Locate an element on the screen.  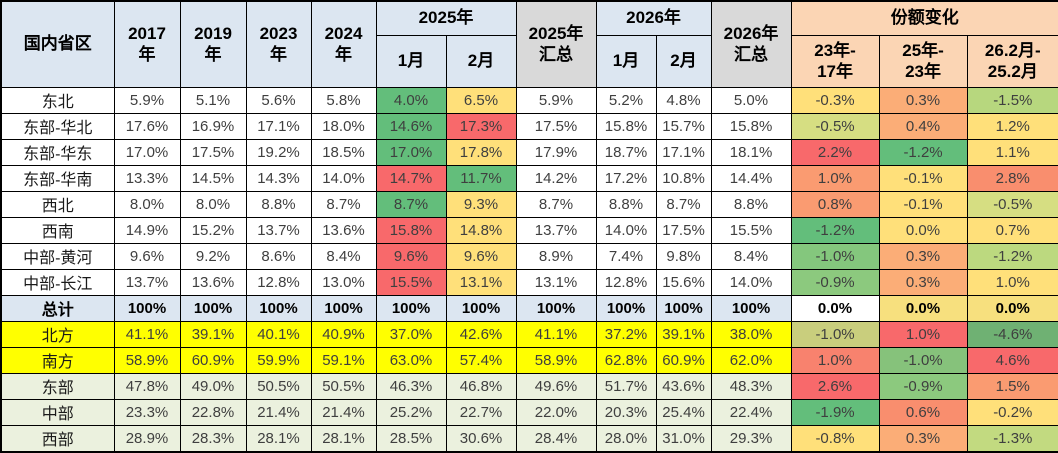
value-cell: 15.2% is located at coordinates (213, 230).